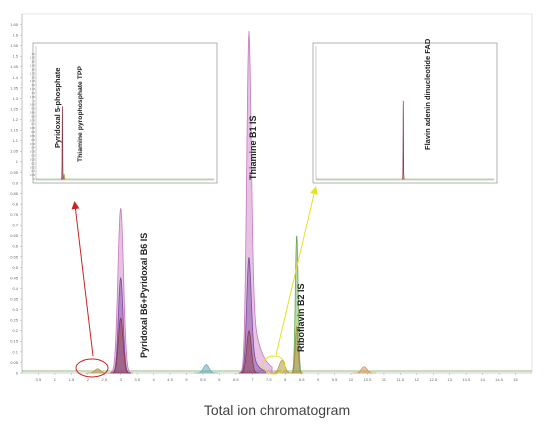  What do you see at coordinates (33, 132) in the screenshot?
I see `inset-left-y-tick-label: 0.6` at bounding box center [33, 132].